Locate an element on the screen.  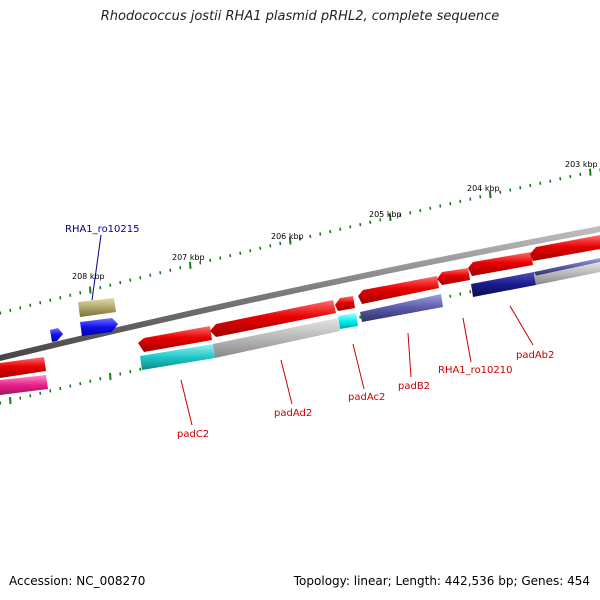
leader-padC2 is located at coordinates (186, 402).